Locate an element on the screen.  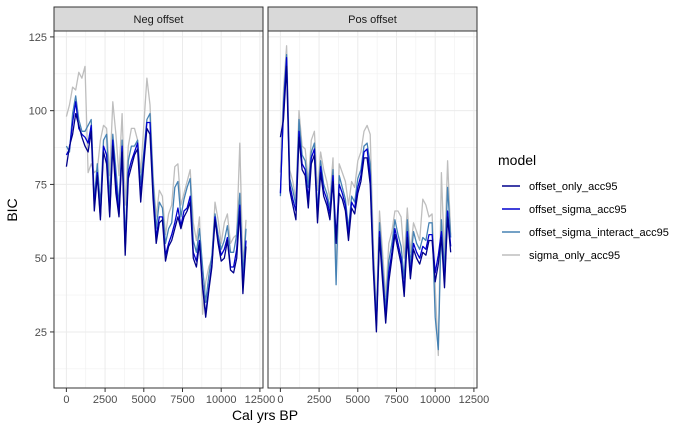
x-axis-title: Cal yrs BP is located at coordinates (265, 415).